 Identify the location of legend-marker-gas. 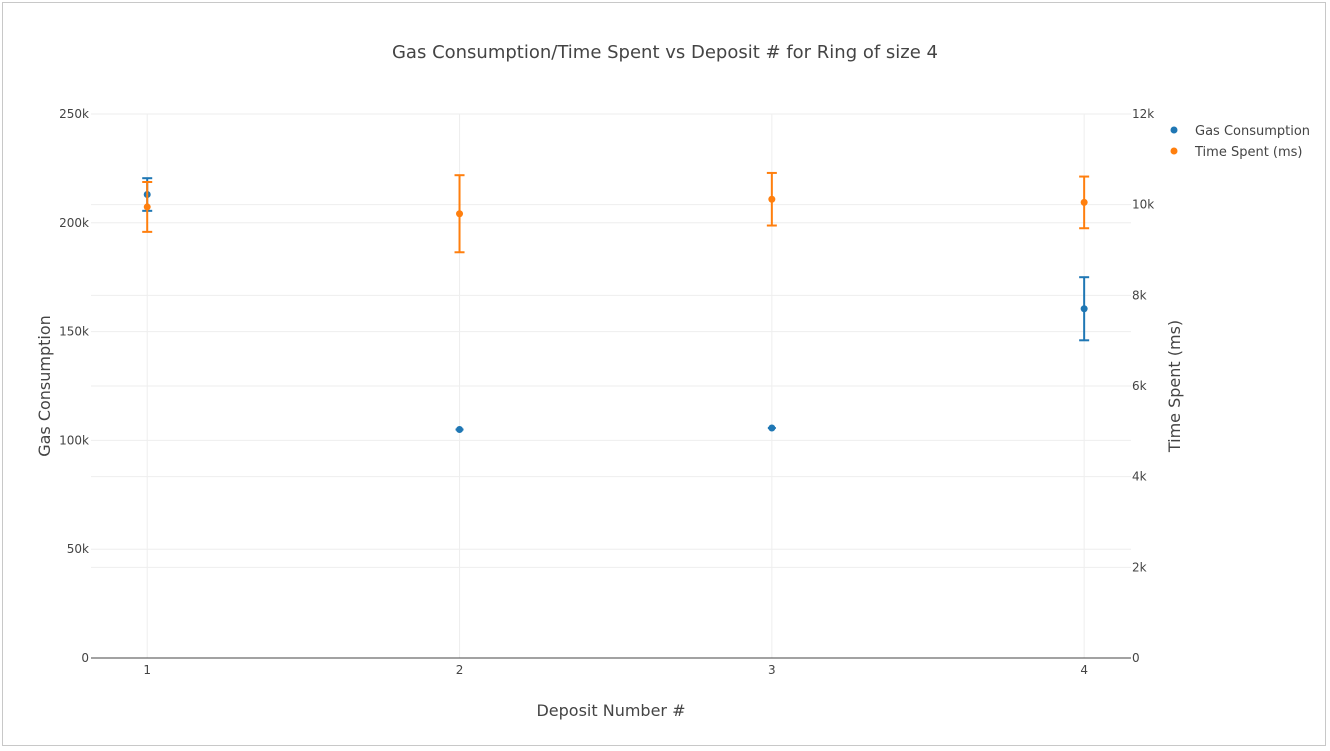
(1174, 130).